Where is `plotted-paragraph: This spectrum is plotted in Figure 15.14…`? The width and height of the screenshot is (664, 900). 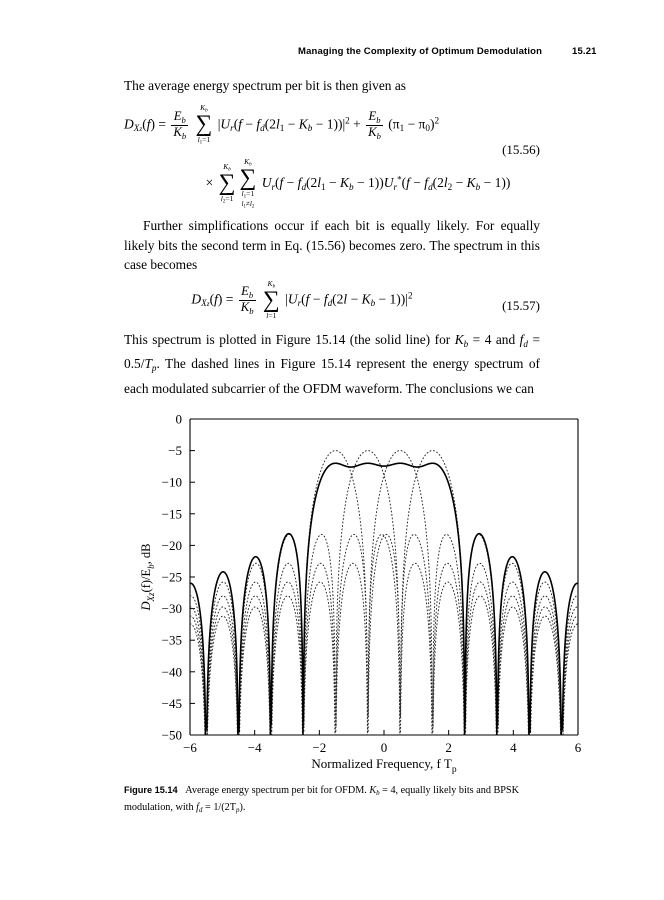
plotted-paragraph: This spectrum is plotted in Figure 15.14… is located at coordinates (332, 364).